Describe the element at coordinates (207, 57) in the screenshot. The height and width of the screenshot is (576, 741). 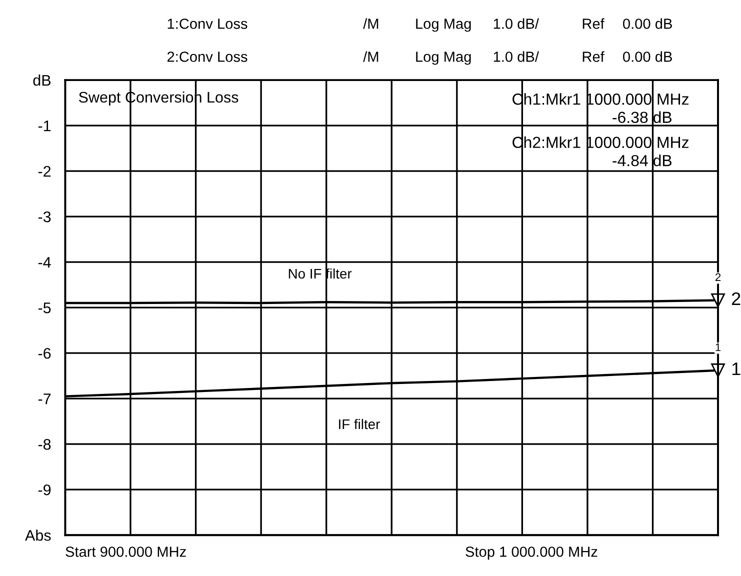
I see `text: 2:Conv Loss` at that location.